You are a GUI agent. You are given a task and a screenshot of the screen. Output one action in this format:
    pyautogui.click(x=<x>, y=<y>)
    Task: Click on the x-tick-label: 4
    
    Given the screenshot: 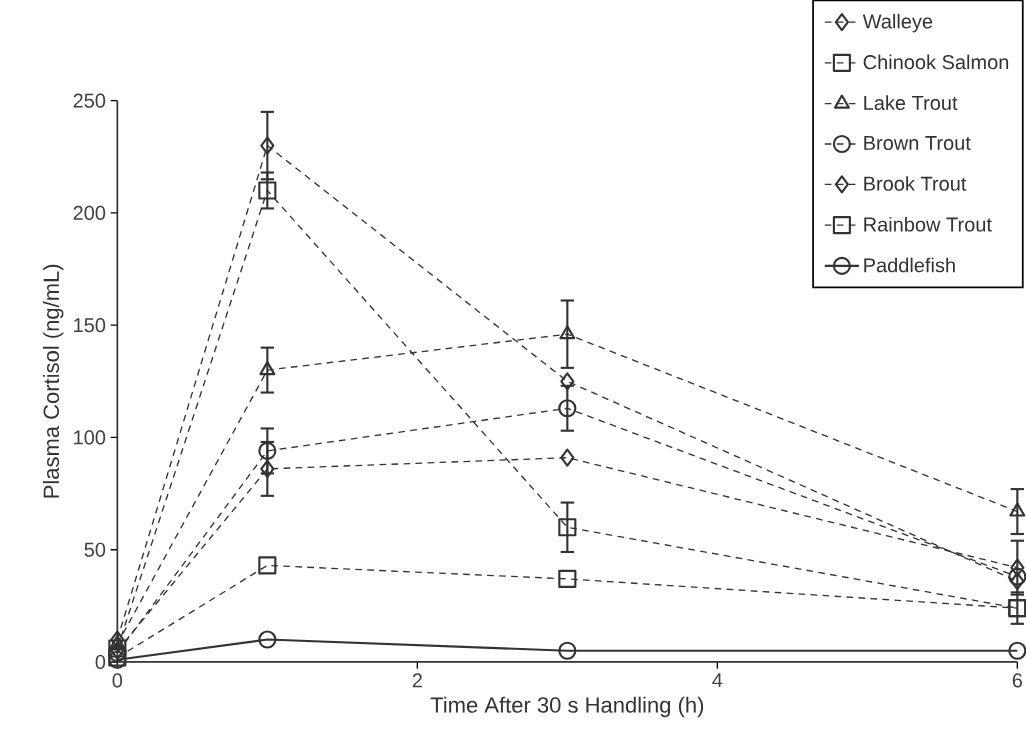 What is the action you would take?
    pyautogui.click(x=717, y=680)
    